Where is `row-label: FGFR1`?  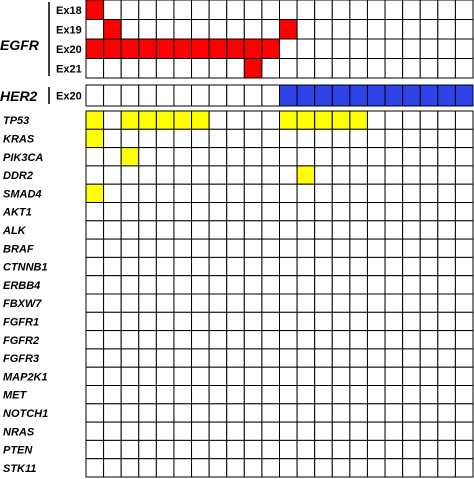
row-label: FGFR1 is located at coordinates (21, 322).